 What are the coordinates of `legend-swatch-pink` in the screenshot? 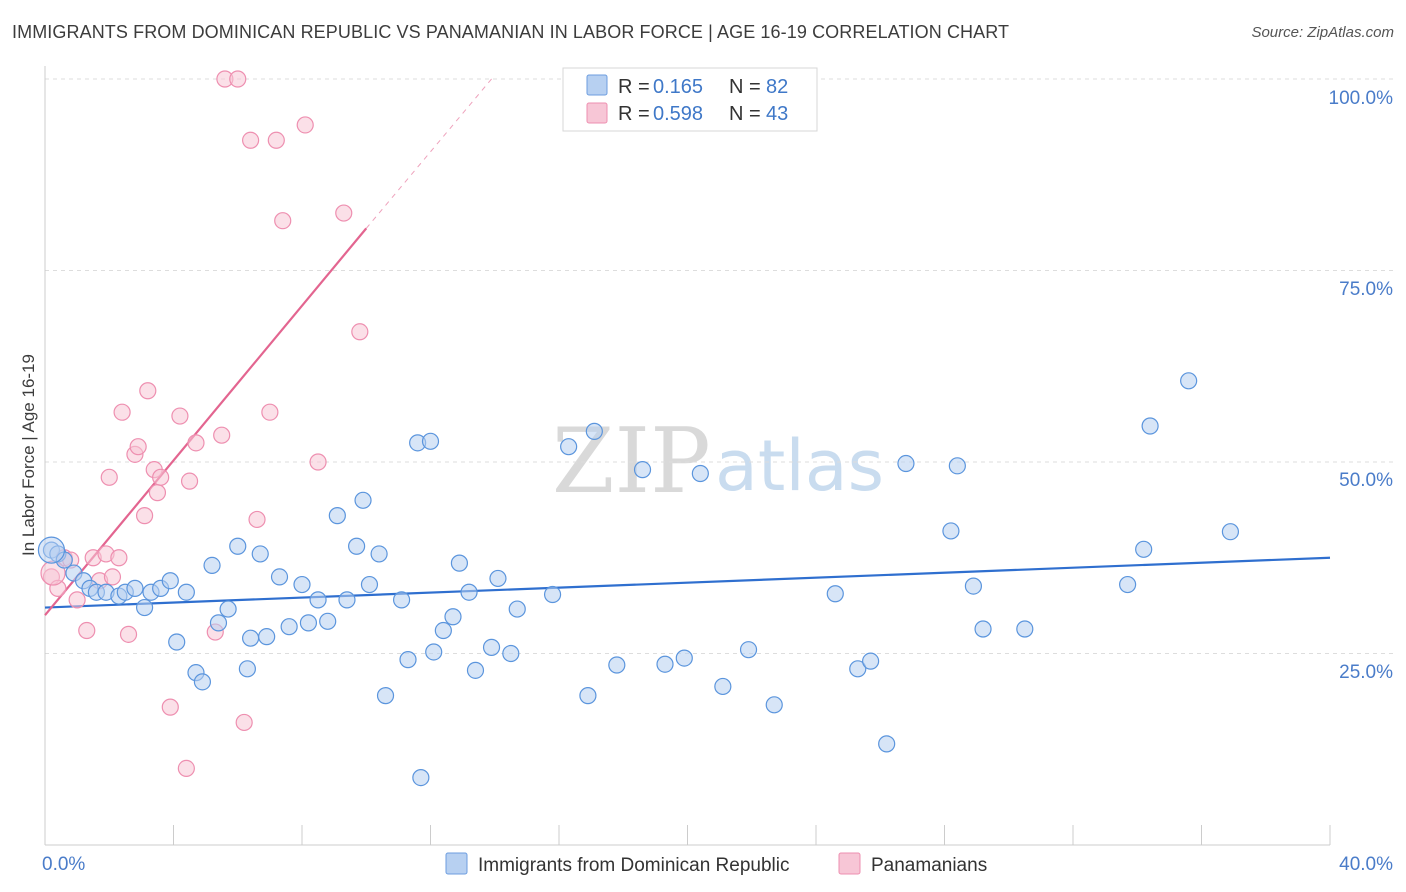 It's located at (597, 113).